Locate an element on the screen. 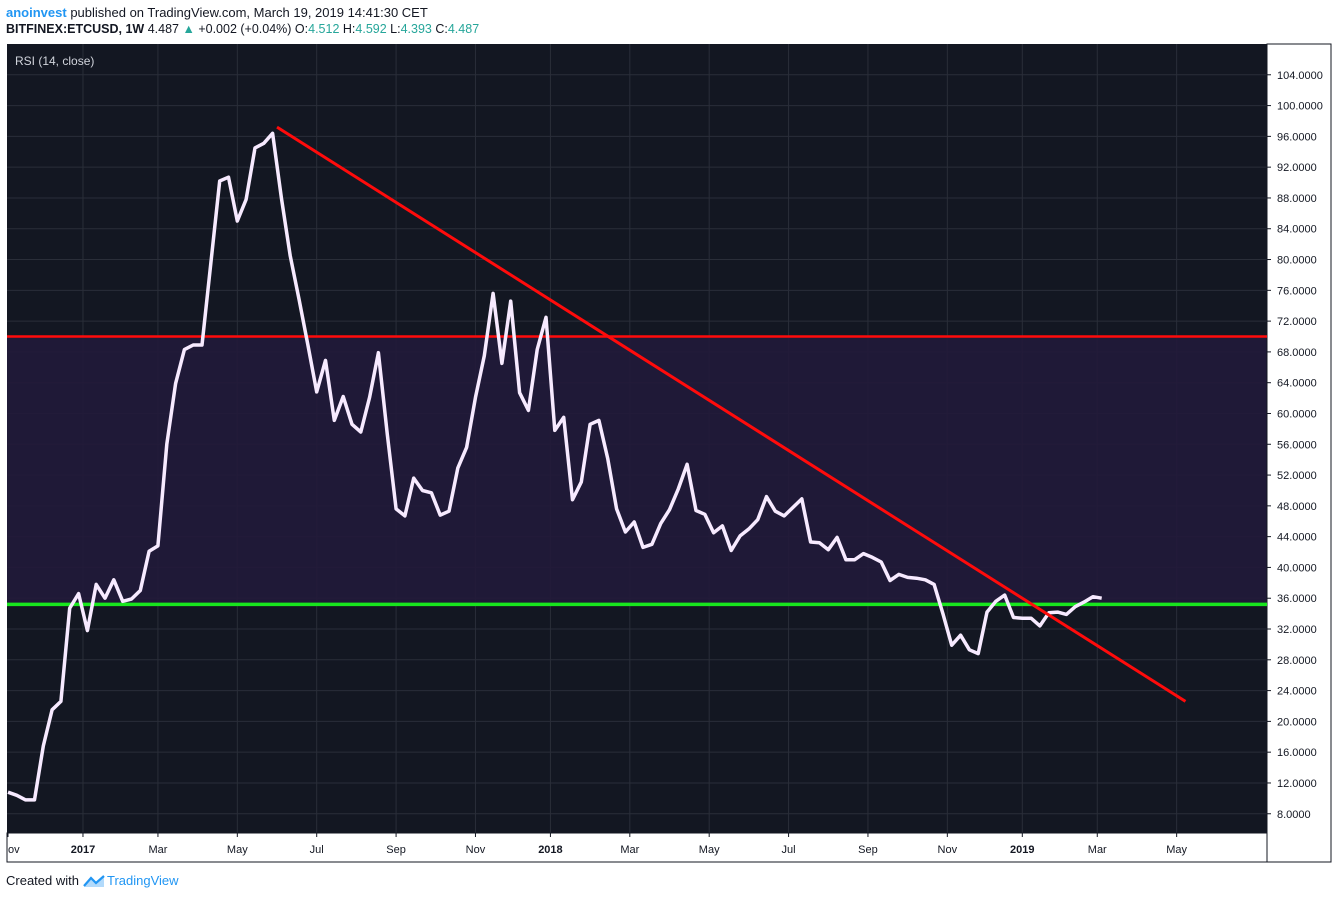 This screenshot has width=1338, height=898. y-tick-label: 36.0000 is located at coordinates (1297, 599).